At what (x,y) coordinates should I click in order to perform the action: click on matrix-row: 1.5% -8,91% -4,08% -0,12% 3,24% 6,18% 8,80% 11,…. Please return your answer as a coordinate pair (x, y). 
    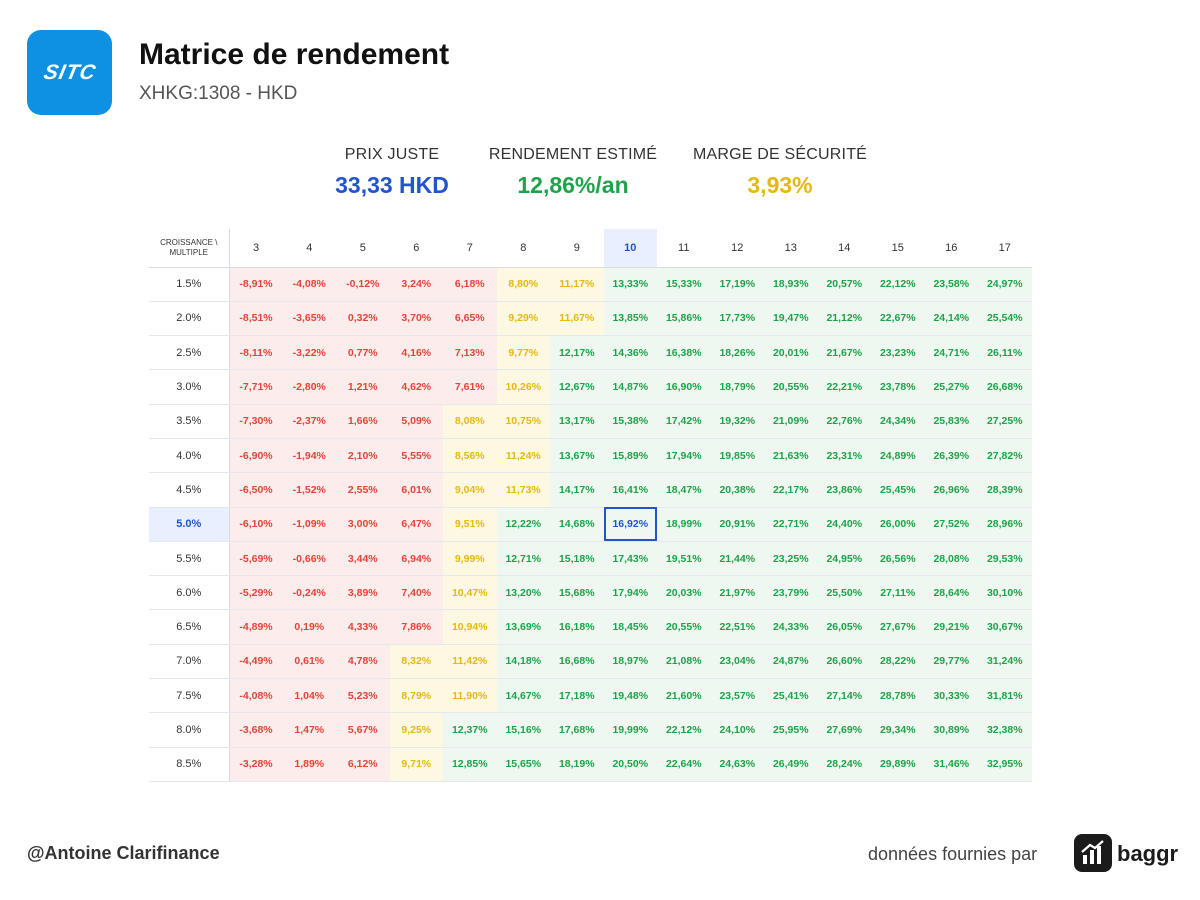
    Looking at the image, I should click on (590, 284).